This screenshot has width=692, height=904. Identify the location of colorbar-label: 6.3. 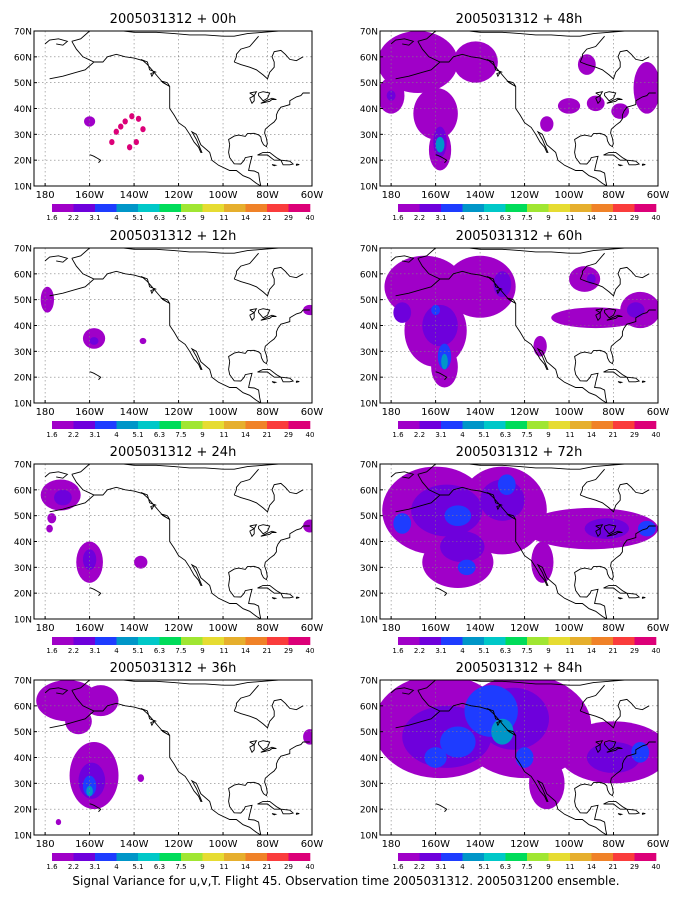
(159, 651).